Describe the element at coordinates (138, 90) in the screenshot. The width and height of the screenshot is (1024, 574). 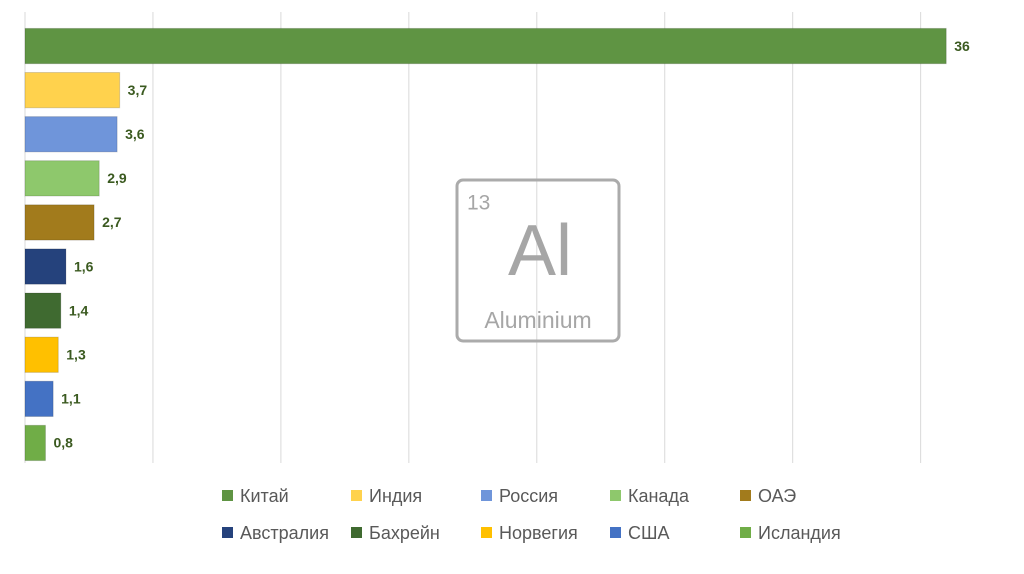
I see `value-label: 3,7` at that location.